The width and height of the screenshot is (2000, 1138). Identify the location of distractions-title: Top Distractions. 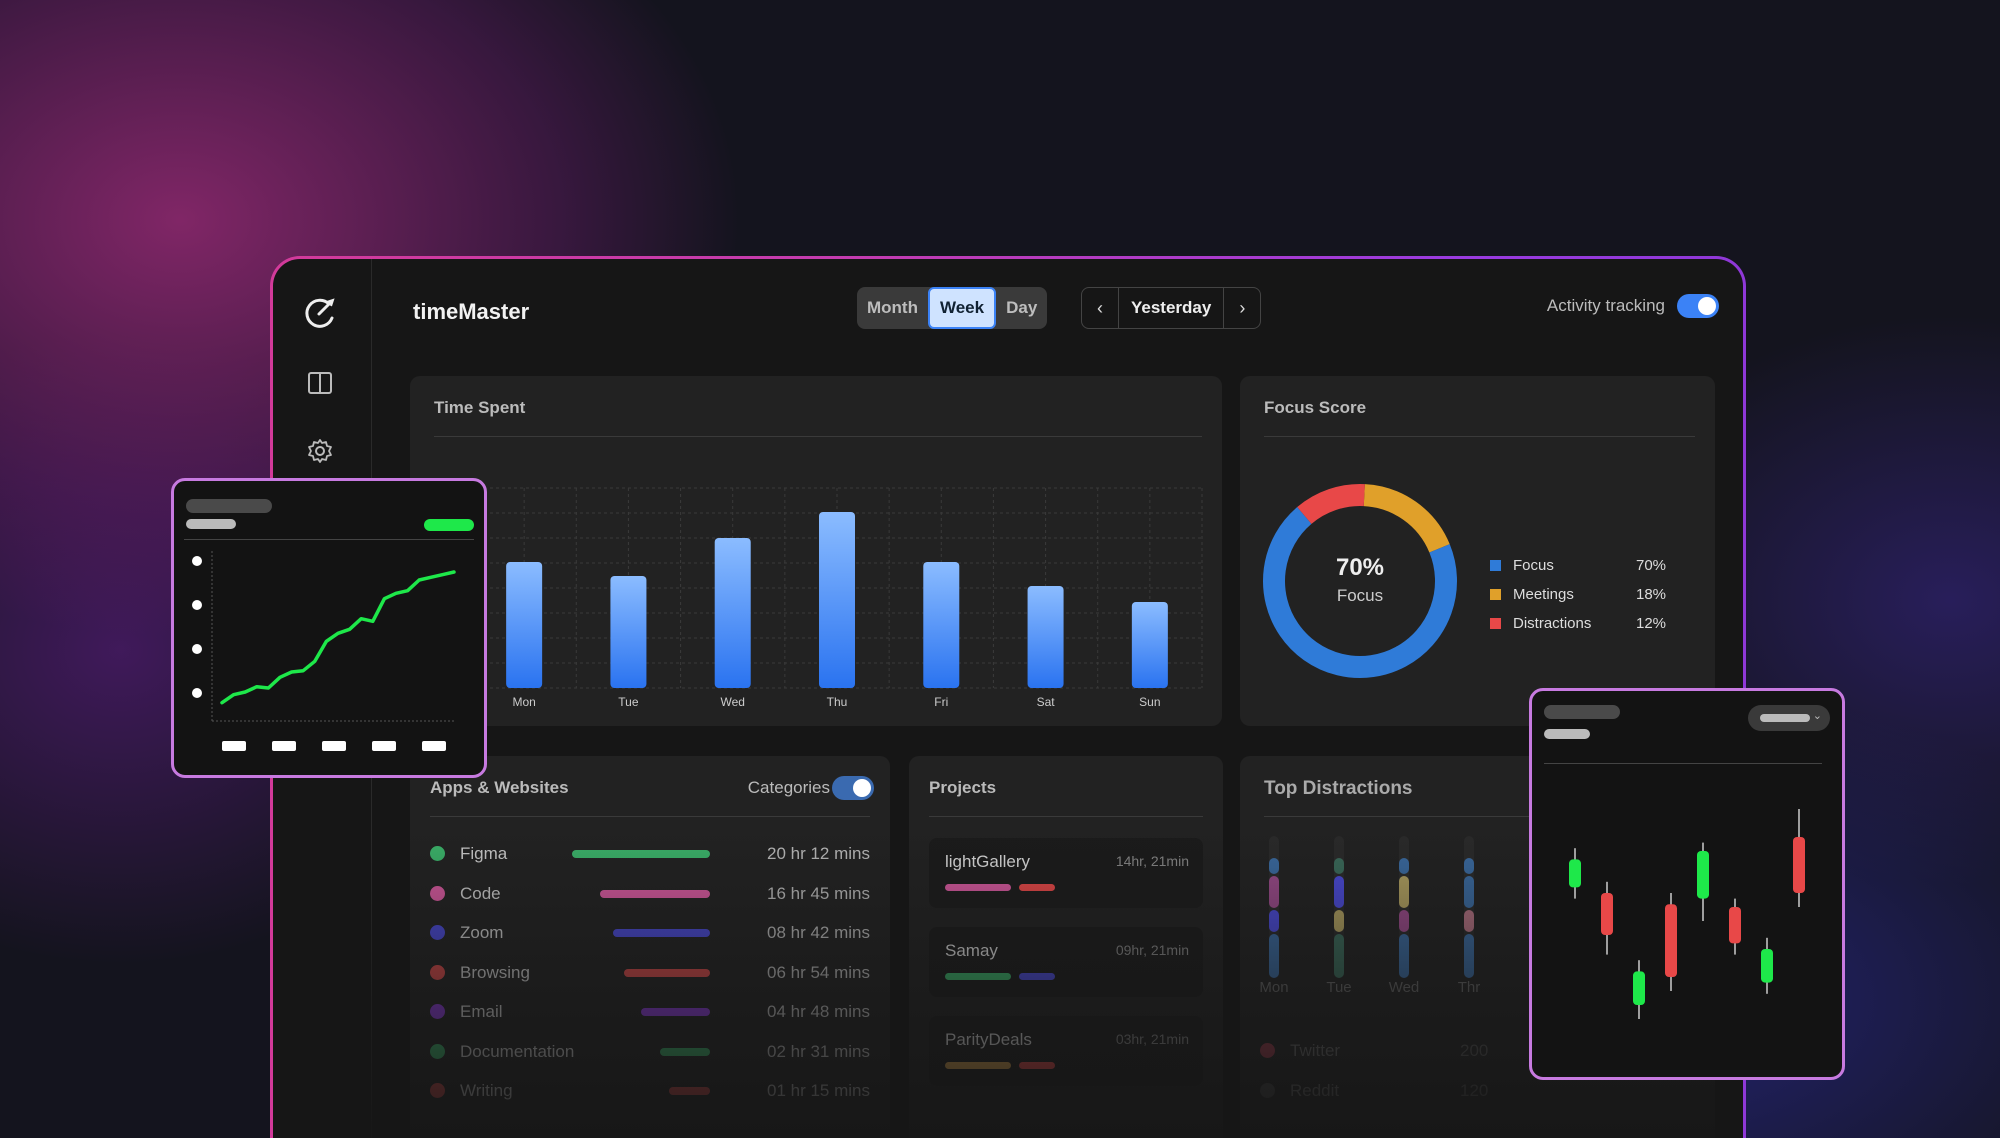
(1338, 788).